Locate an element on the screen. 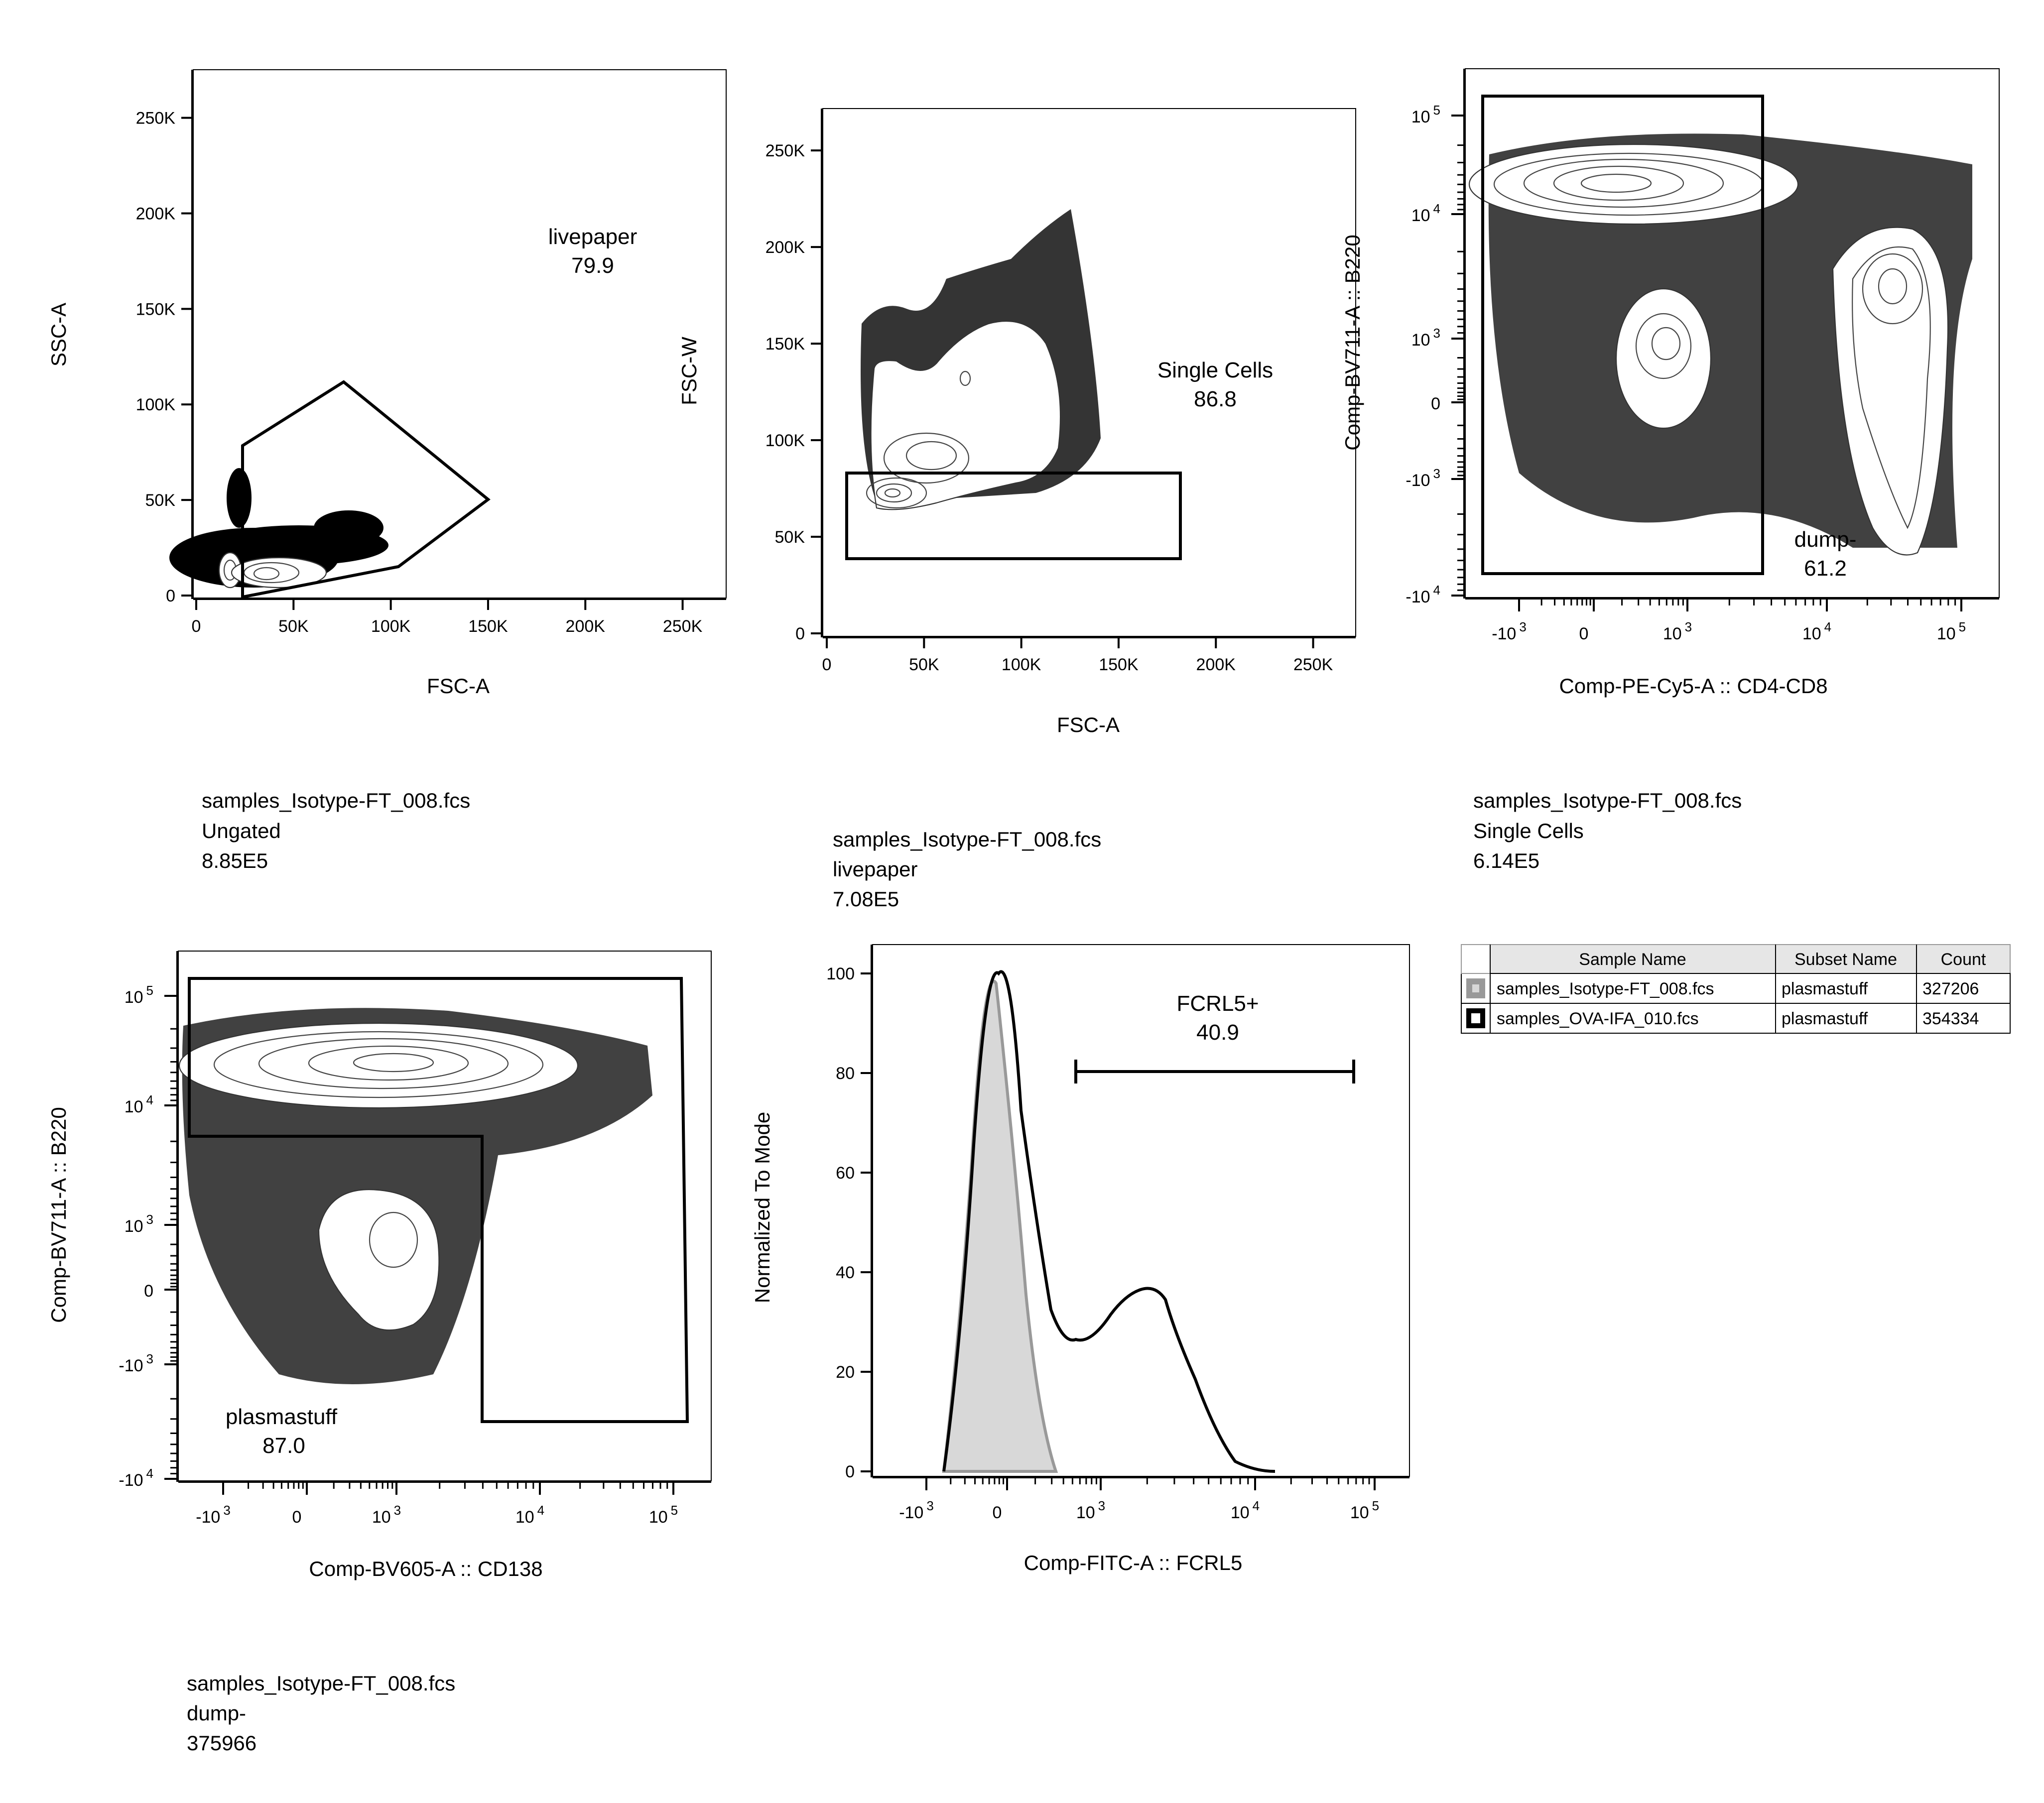 Image resolution: width=2044 pixels, height=1803 pixels. gate-value: 40.9 is located at coordinates (1218, 1032).